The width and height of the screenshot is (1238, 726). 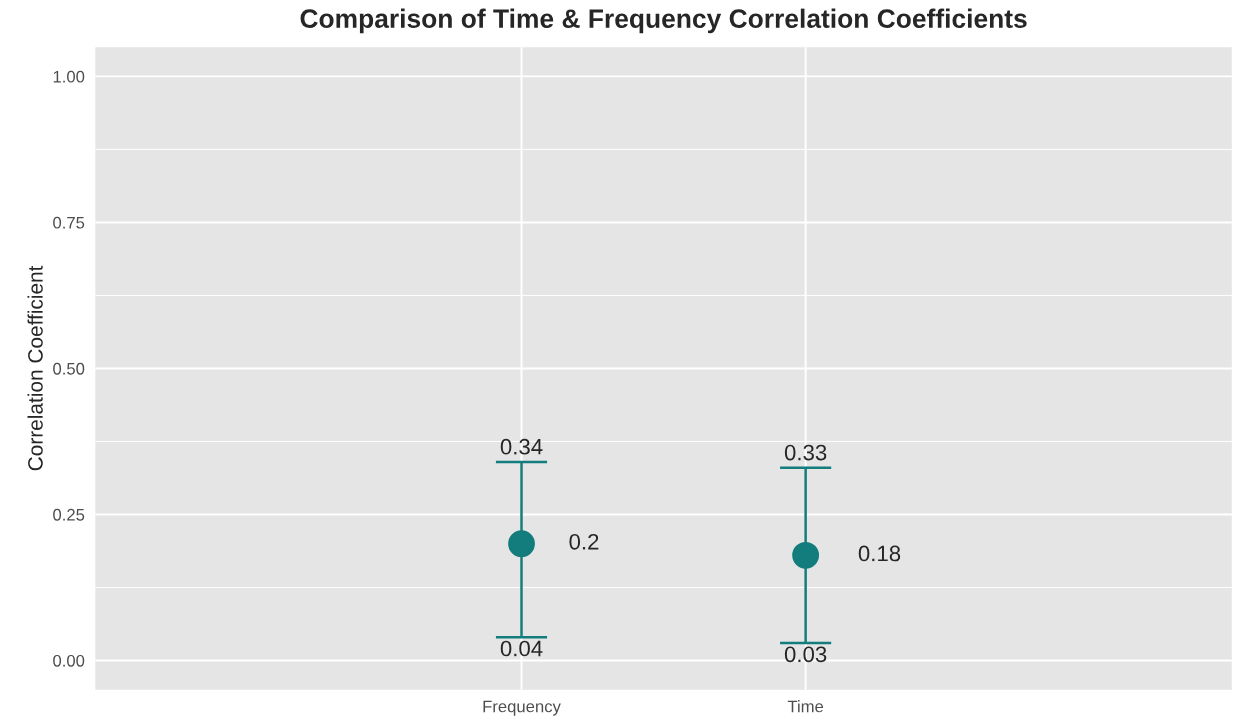 What do you see at coordinates (805, 706) in the screenshot?
I see `x-tick-label: Time` at bounding box center [805, 706].